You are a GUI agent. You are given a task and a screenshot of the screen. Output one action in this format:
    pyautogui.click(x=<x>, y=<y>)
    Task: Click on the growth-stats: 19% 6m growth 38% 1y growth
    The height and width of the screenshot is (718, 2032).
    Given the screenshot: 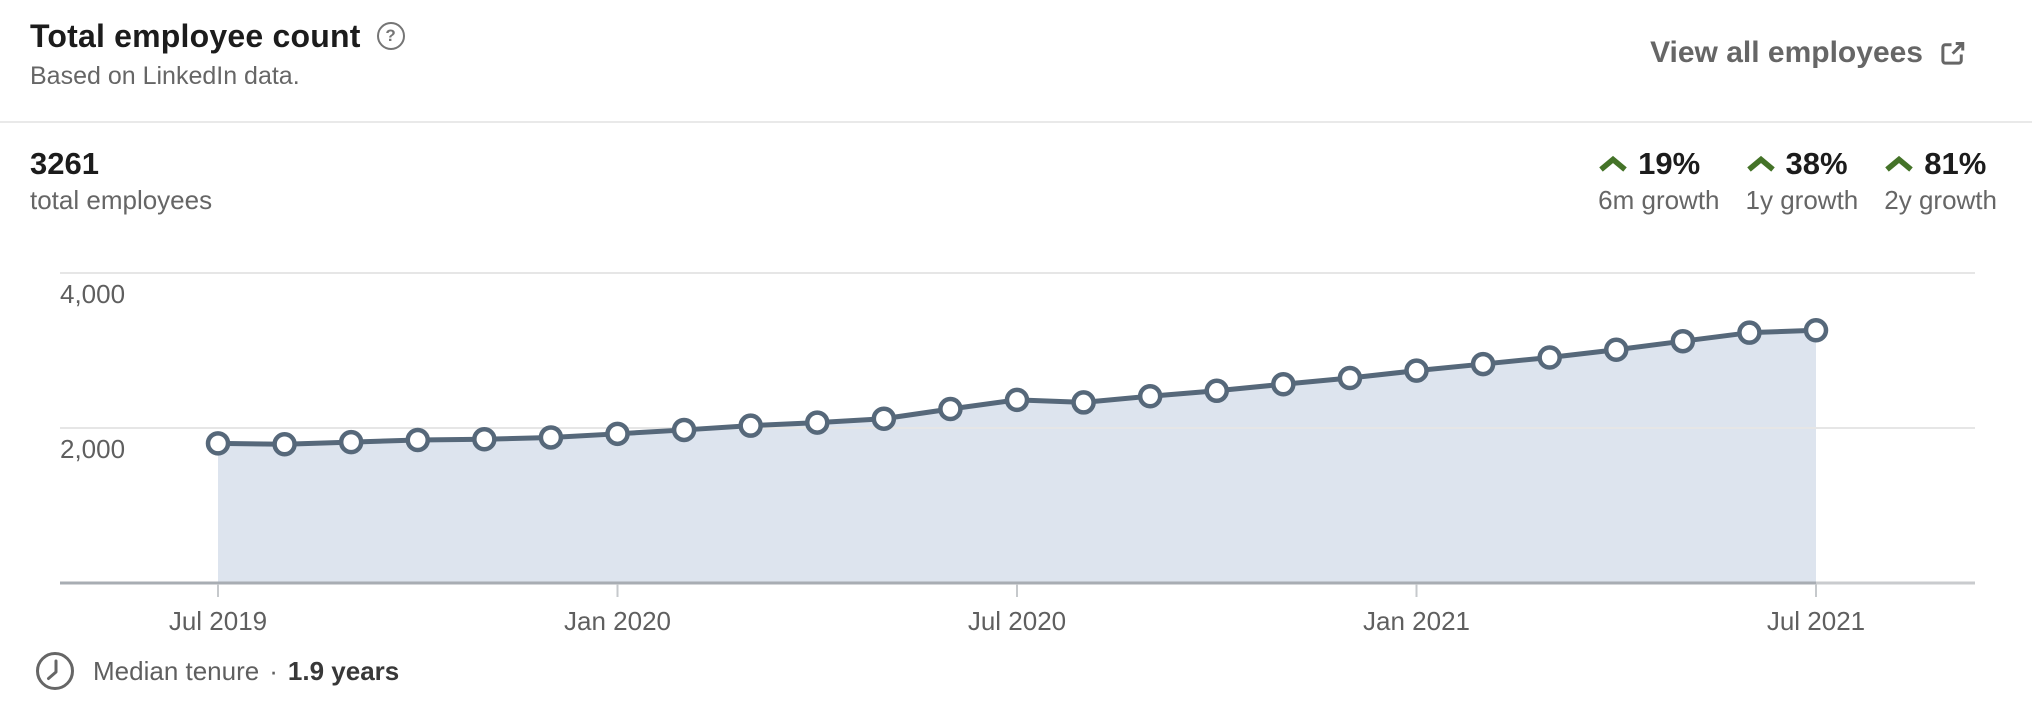 What is the action you would take?
    pyautogui.click(x=1797, y=180)
    